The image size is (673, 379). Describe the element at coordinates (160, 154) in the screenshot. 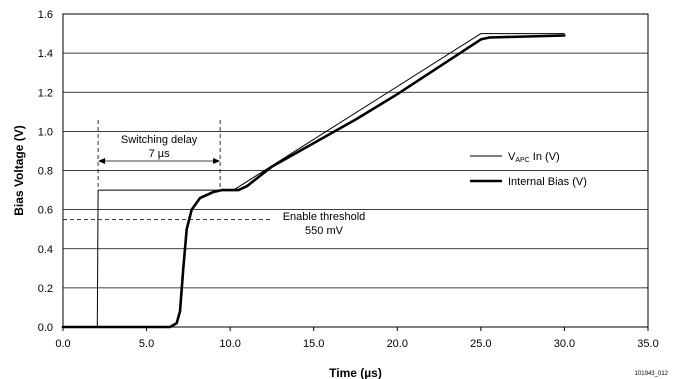

I see `switching-delay-value: 7 µs` at that location.